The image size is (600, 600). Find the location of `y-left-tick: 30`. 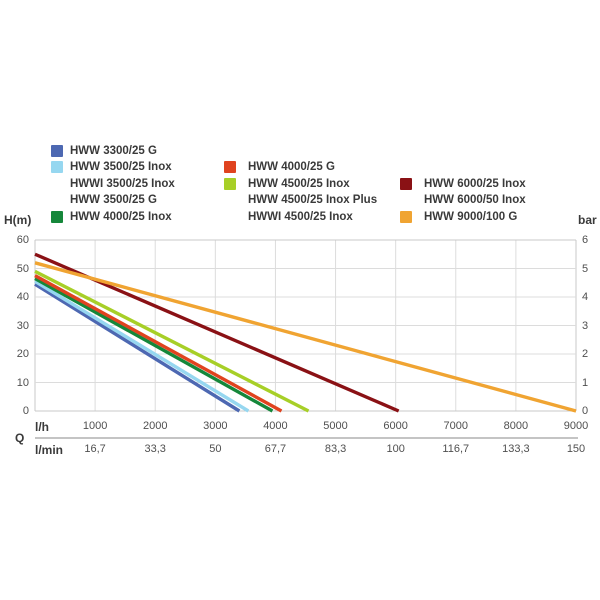

y-left-tick: 30 is located at coordinates (22, 325).